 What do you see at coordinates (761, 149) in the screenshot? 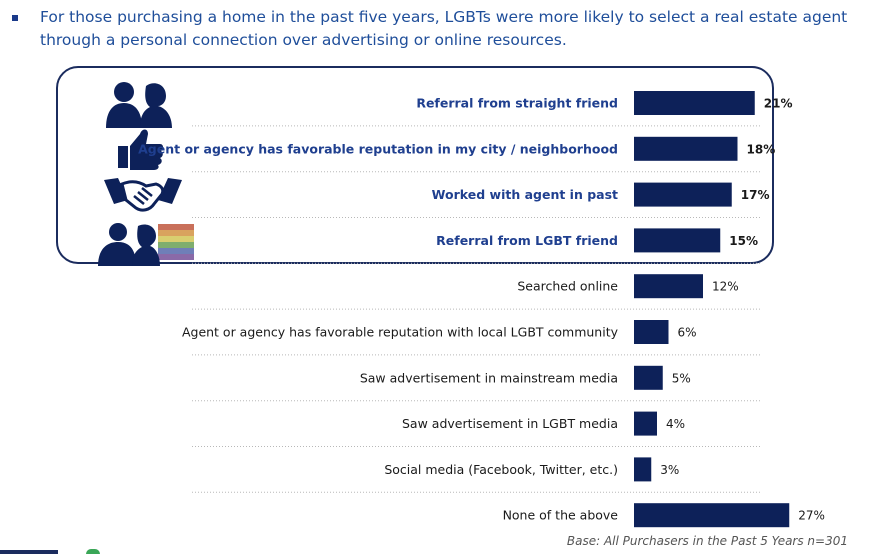
I see `value-label: 18%` at bounding box center [761, 149].